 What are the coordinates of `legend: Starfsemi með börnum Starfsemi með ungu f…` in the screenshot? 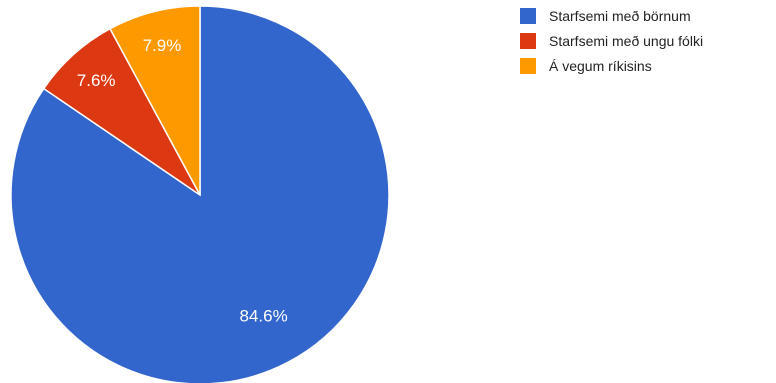 It's located at (611, 41).